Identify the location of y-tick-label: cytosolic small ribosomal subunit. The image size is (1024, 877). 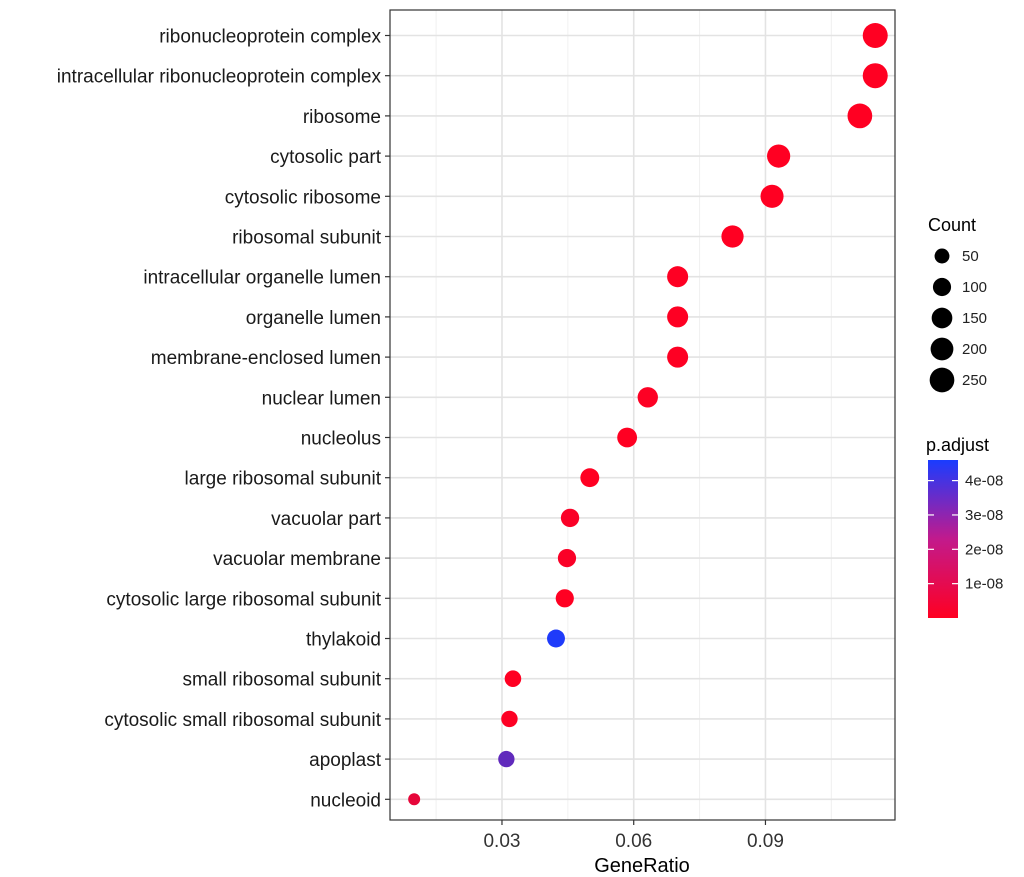
(242, 720).